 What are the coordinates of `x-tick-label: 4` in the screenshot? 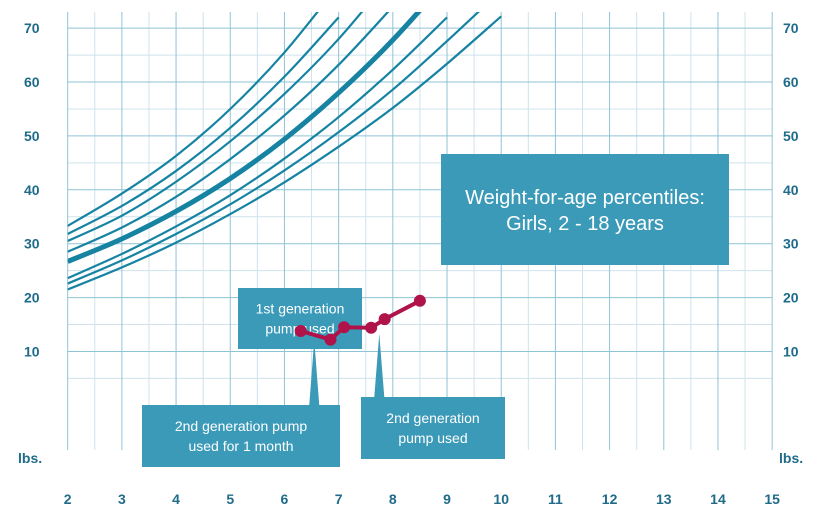 It's located at (176, 499).